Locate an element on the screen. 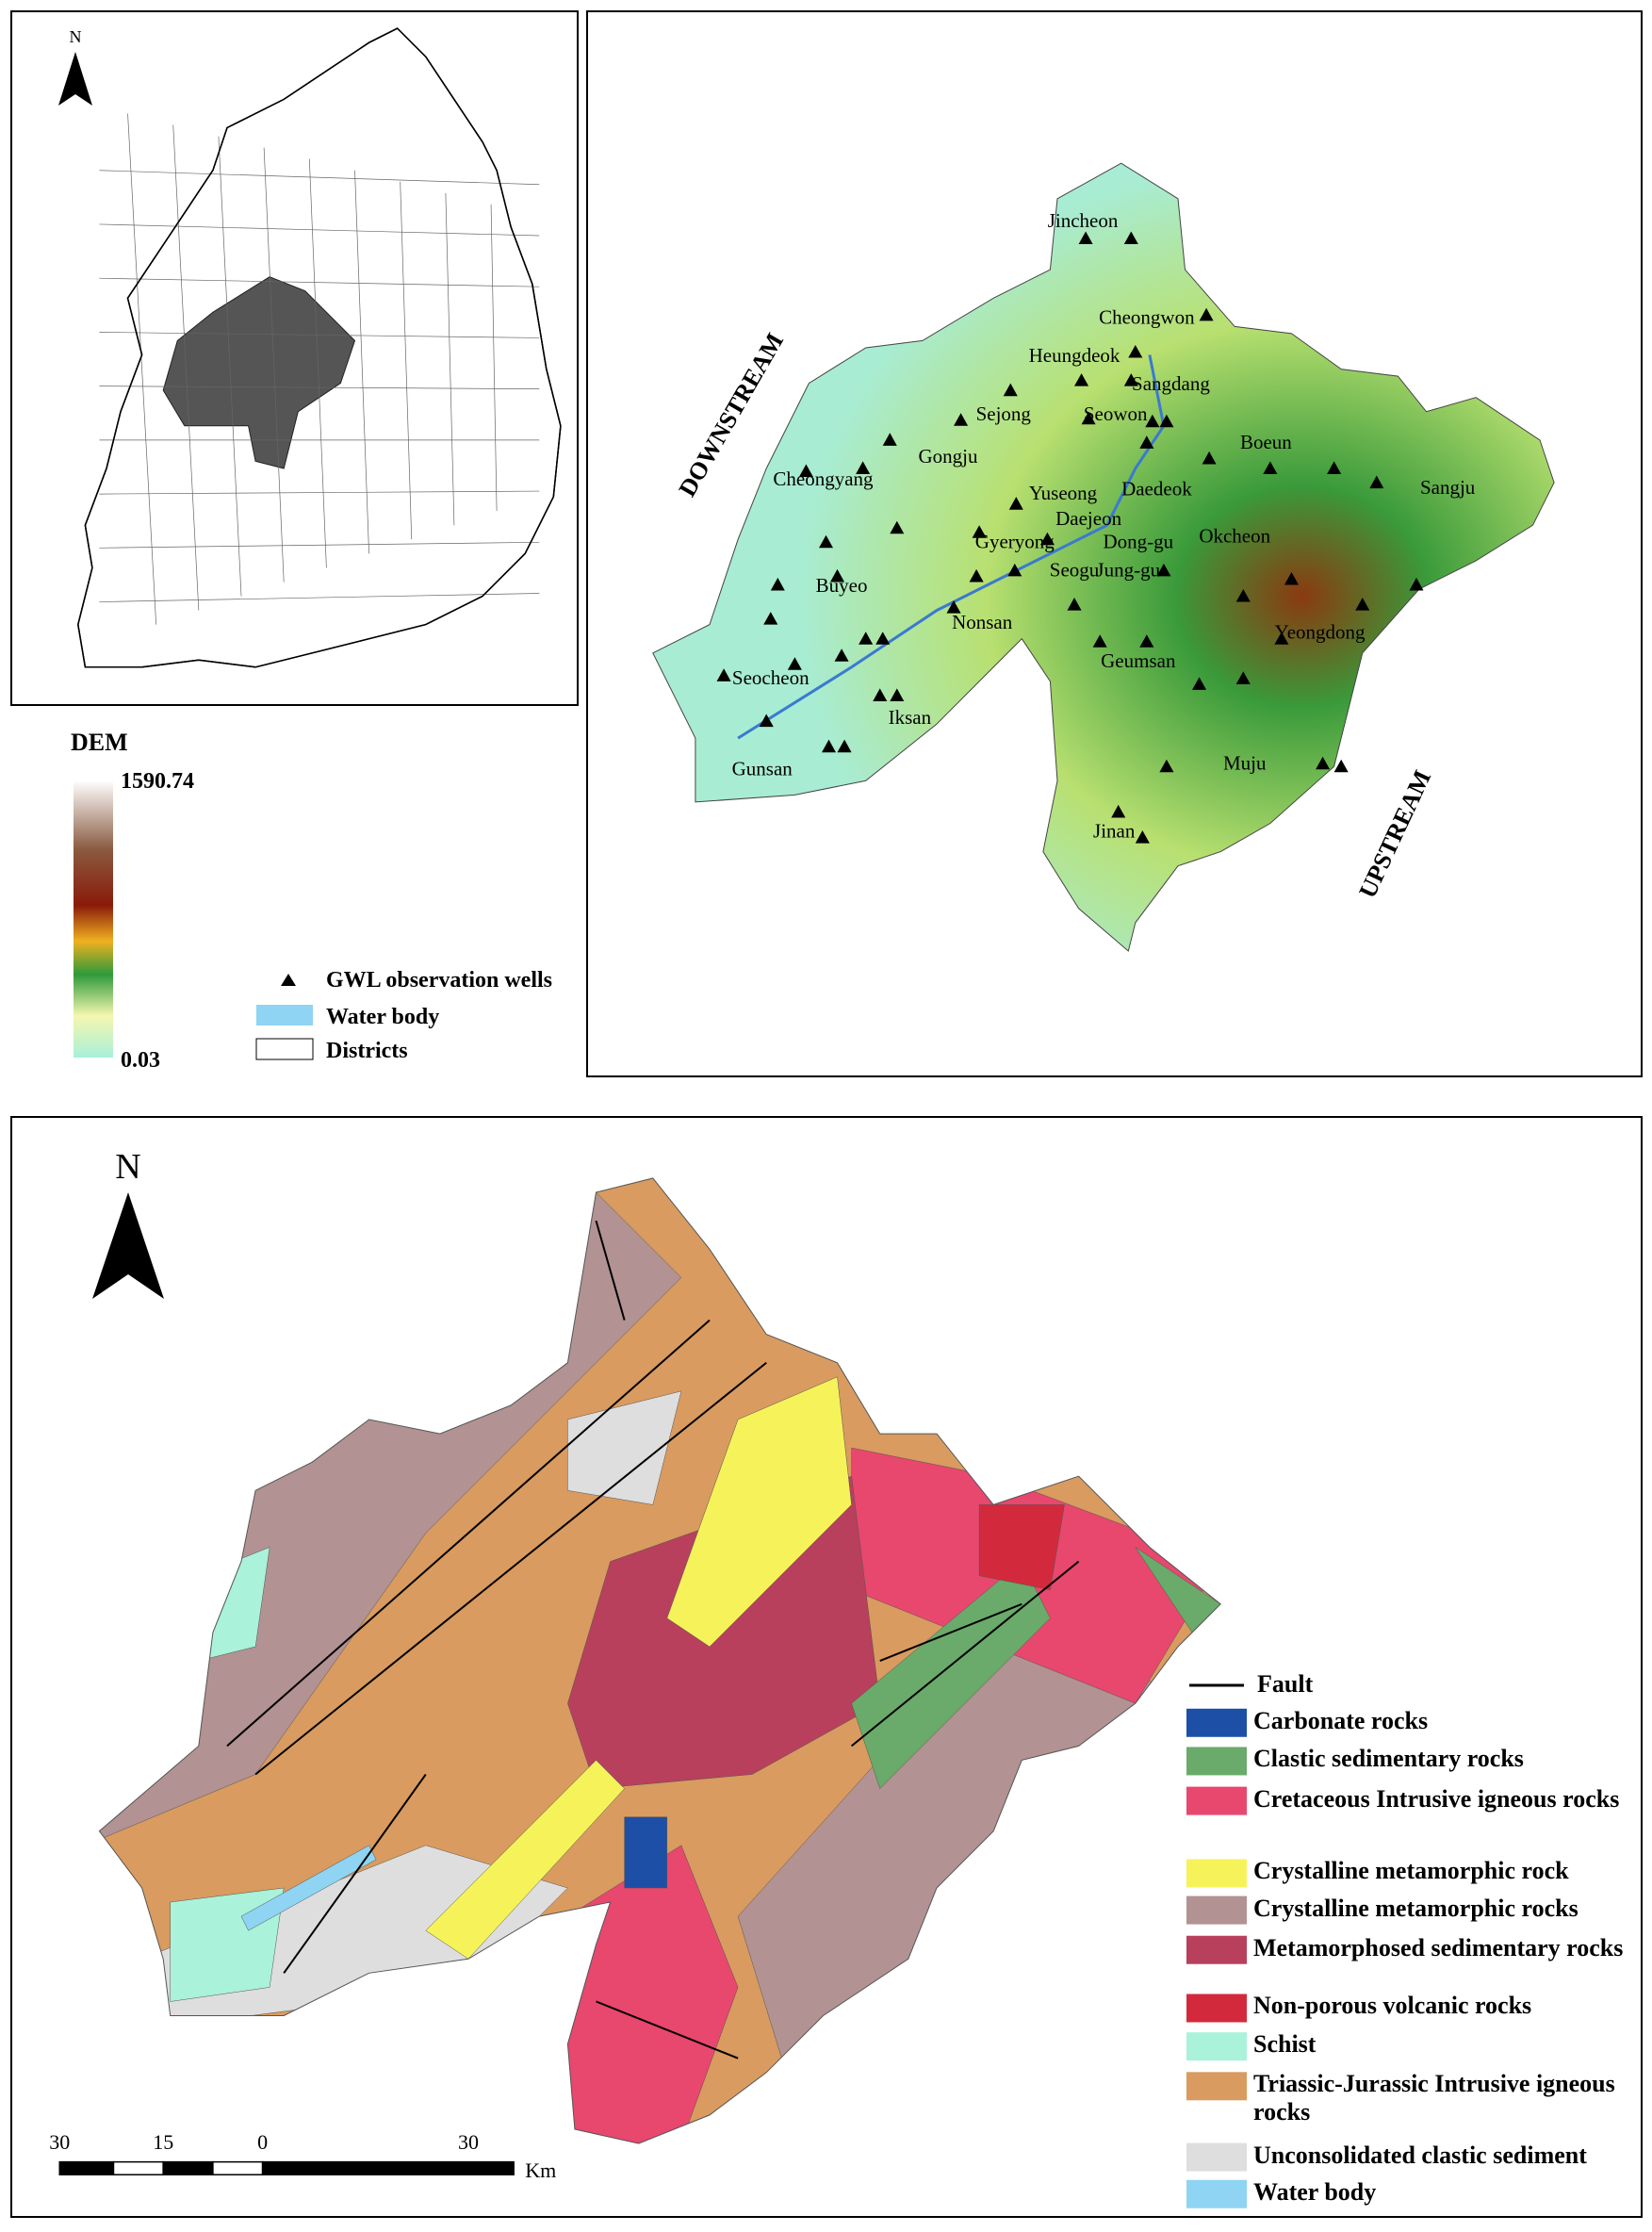 This screenshot has height=2232, width=1652. legend-label: Carbonate rocks is located at coordinates (1341, 1720).